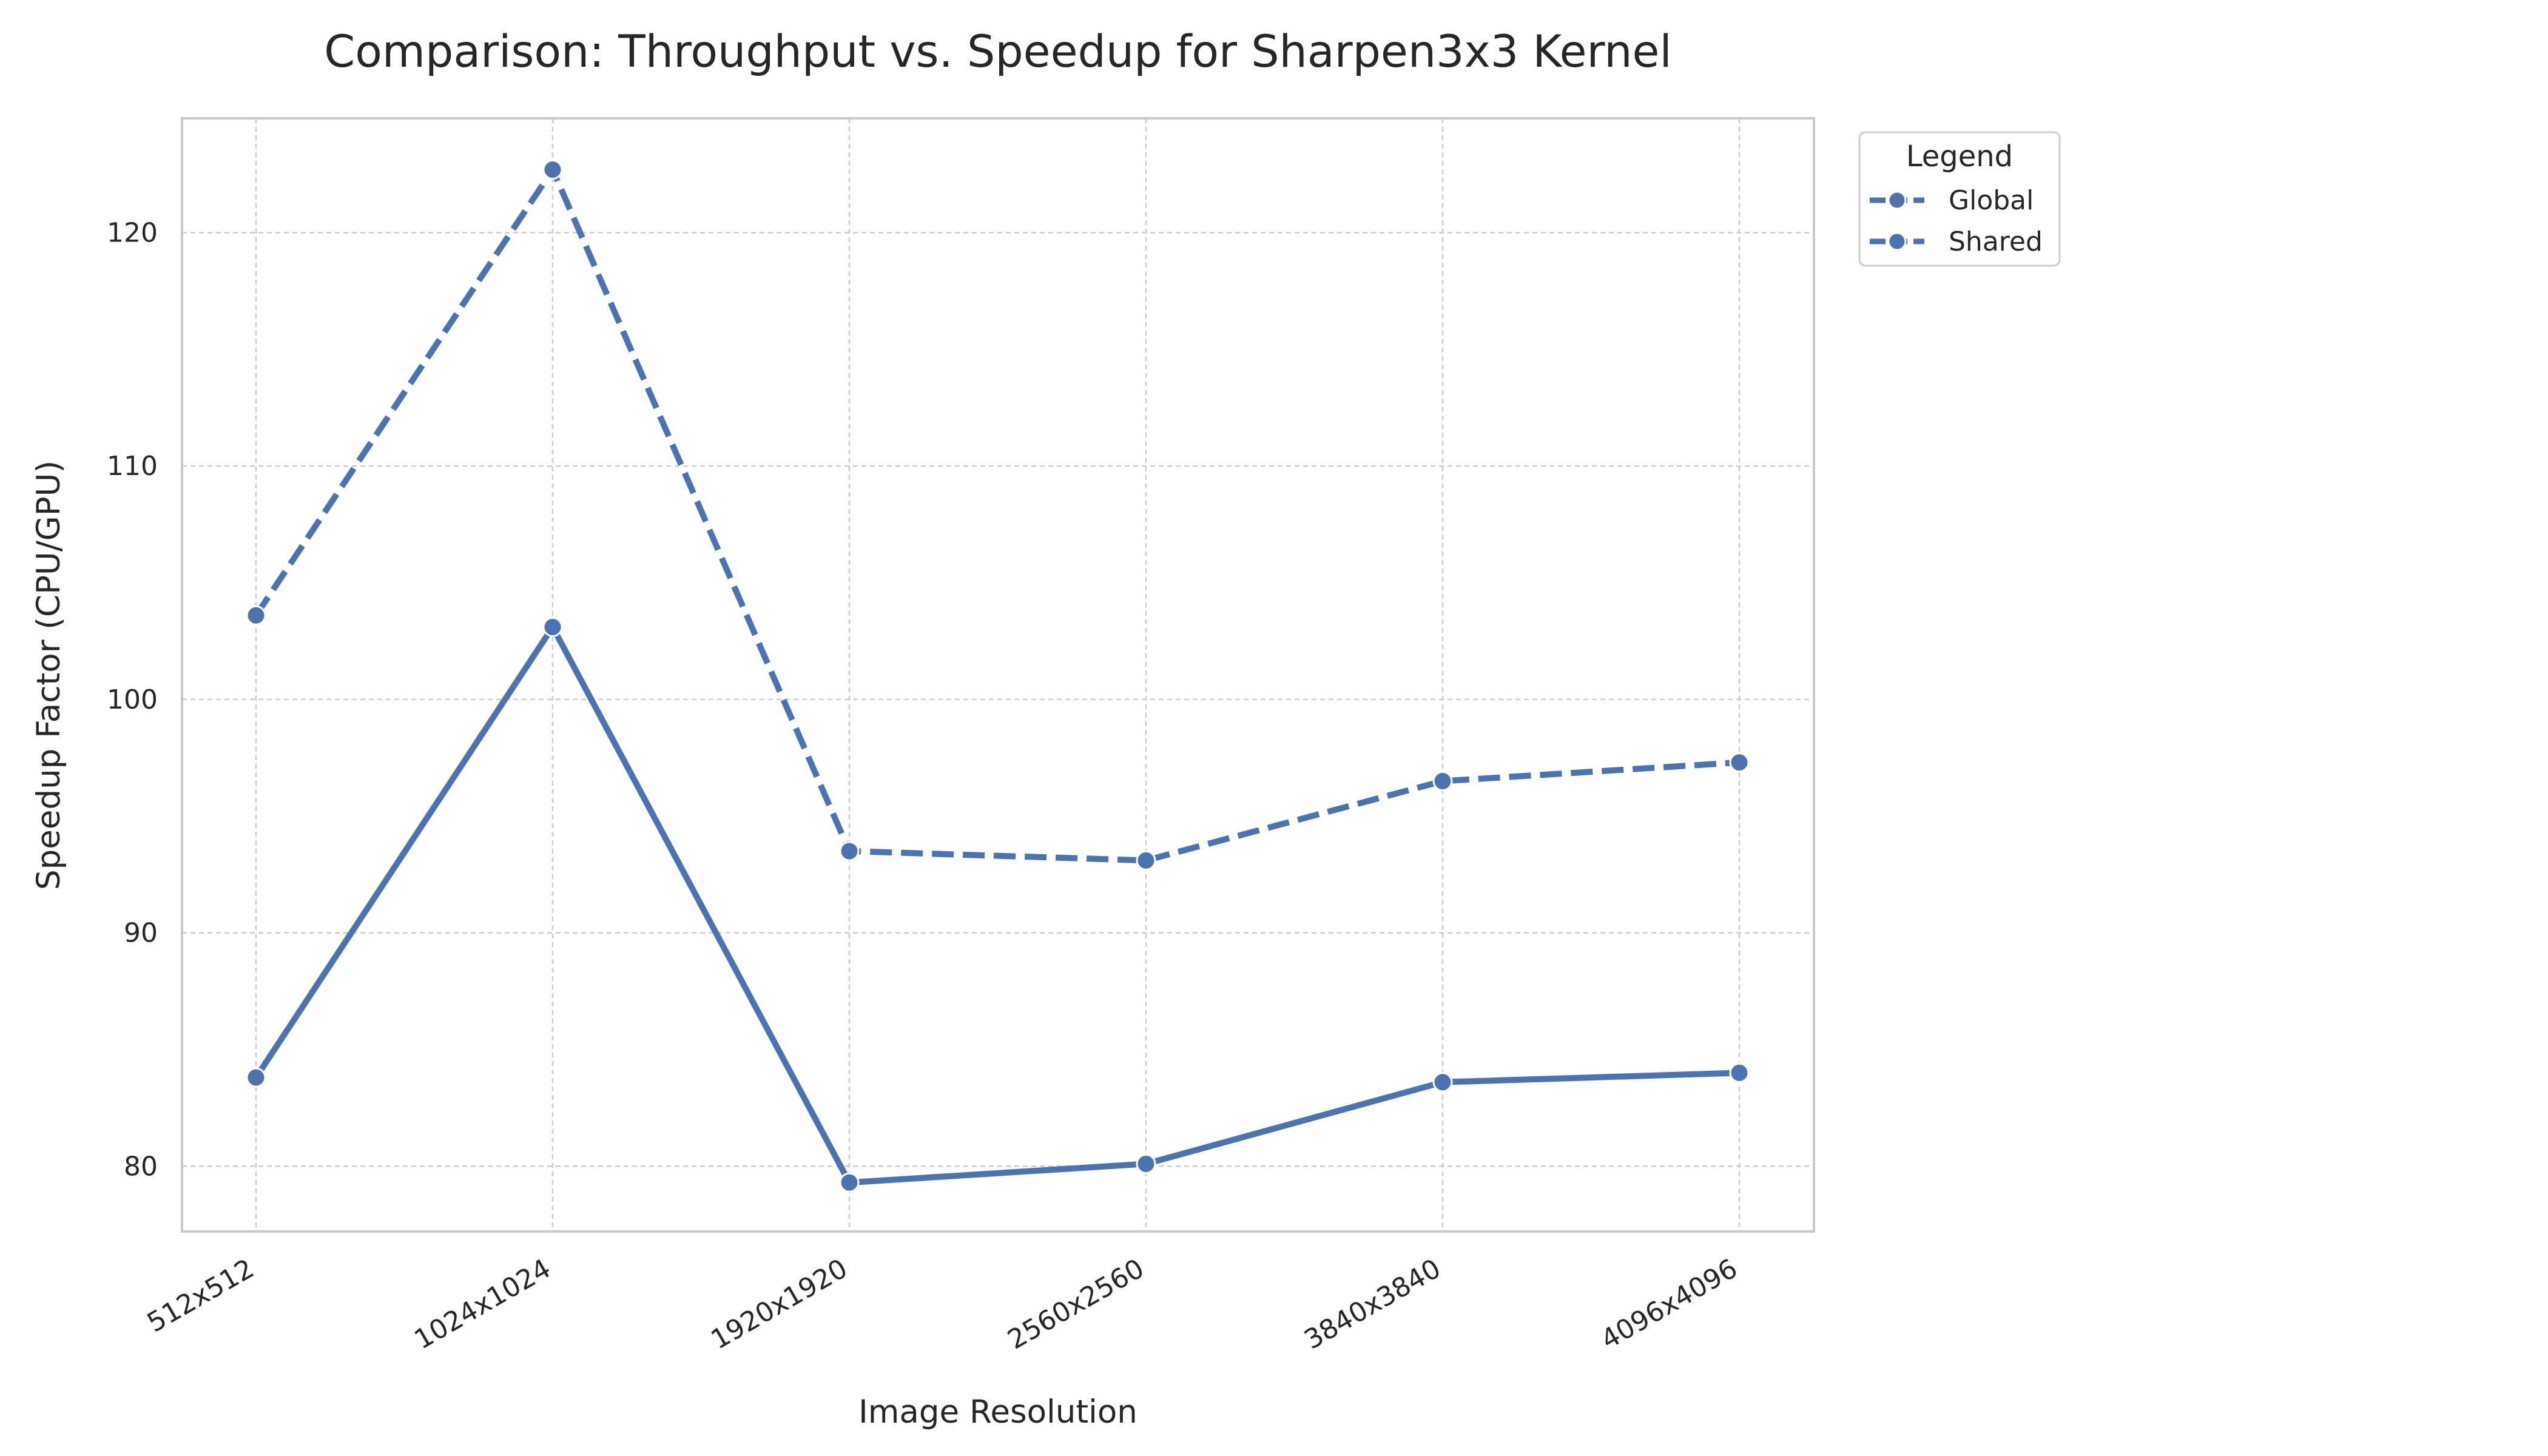 The image size is (2548, 1456). I want to click on y-tick-label: 90, so click(141, 933).